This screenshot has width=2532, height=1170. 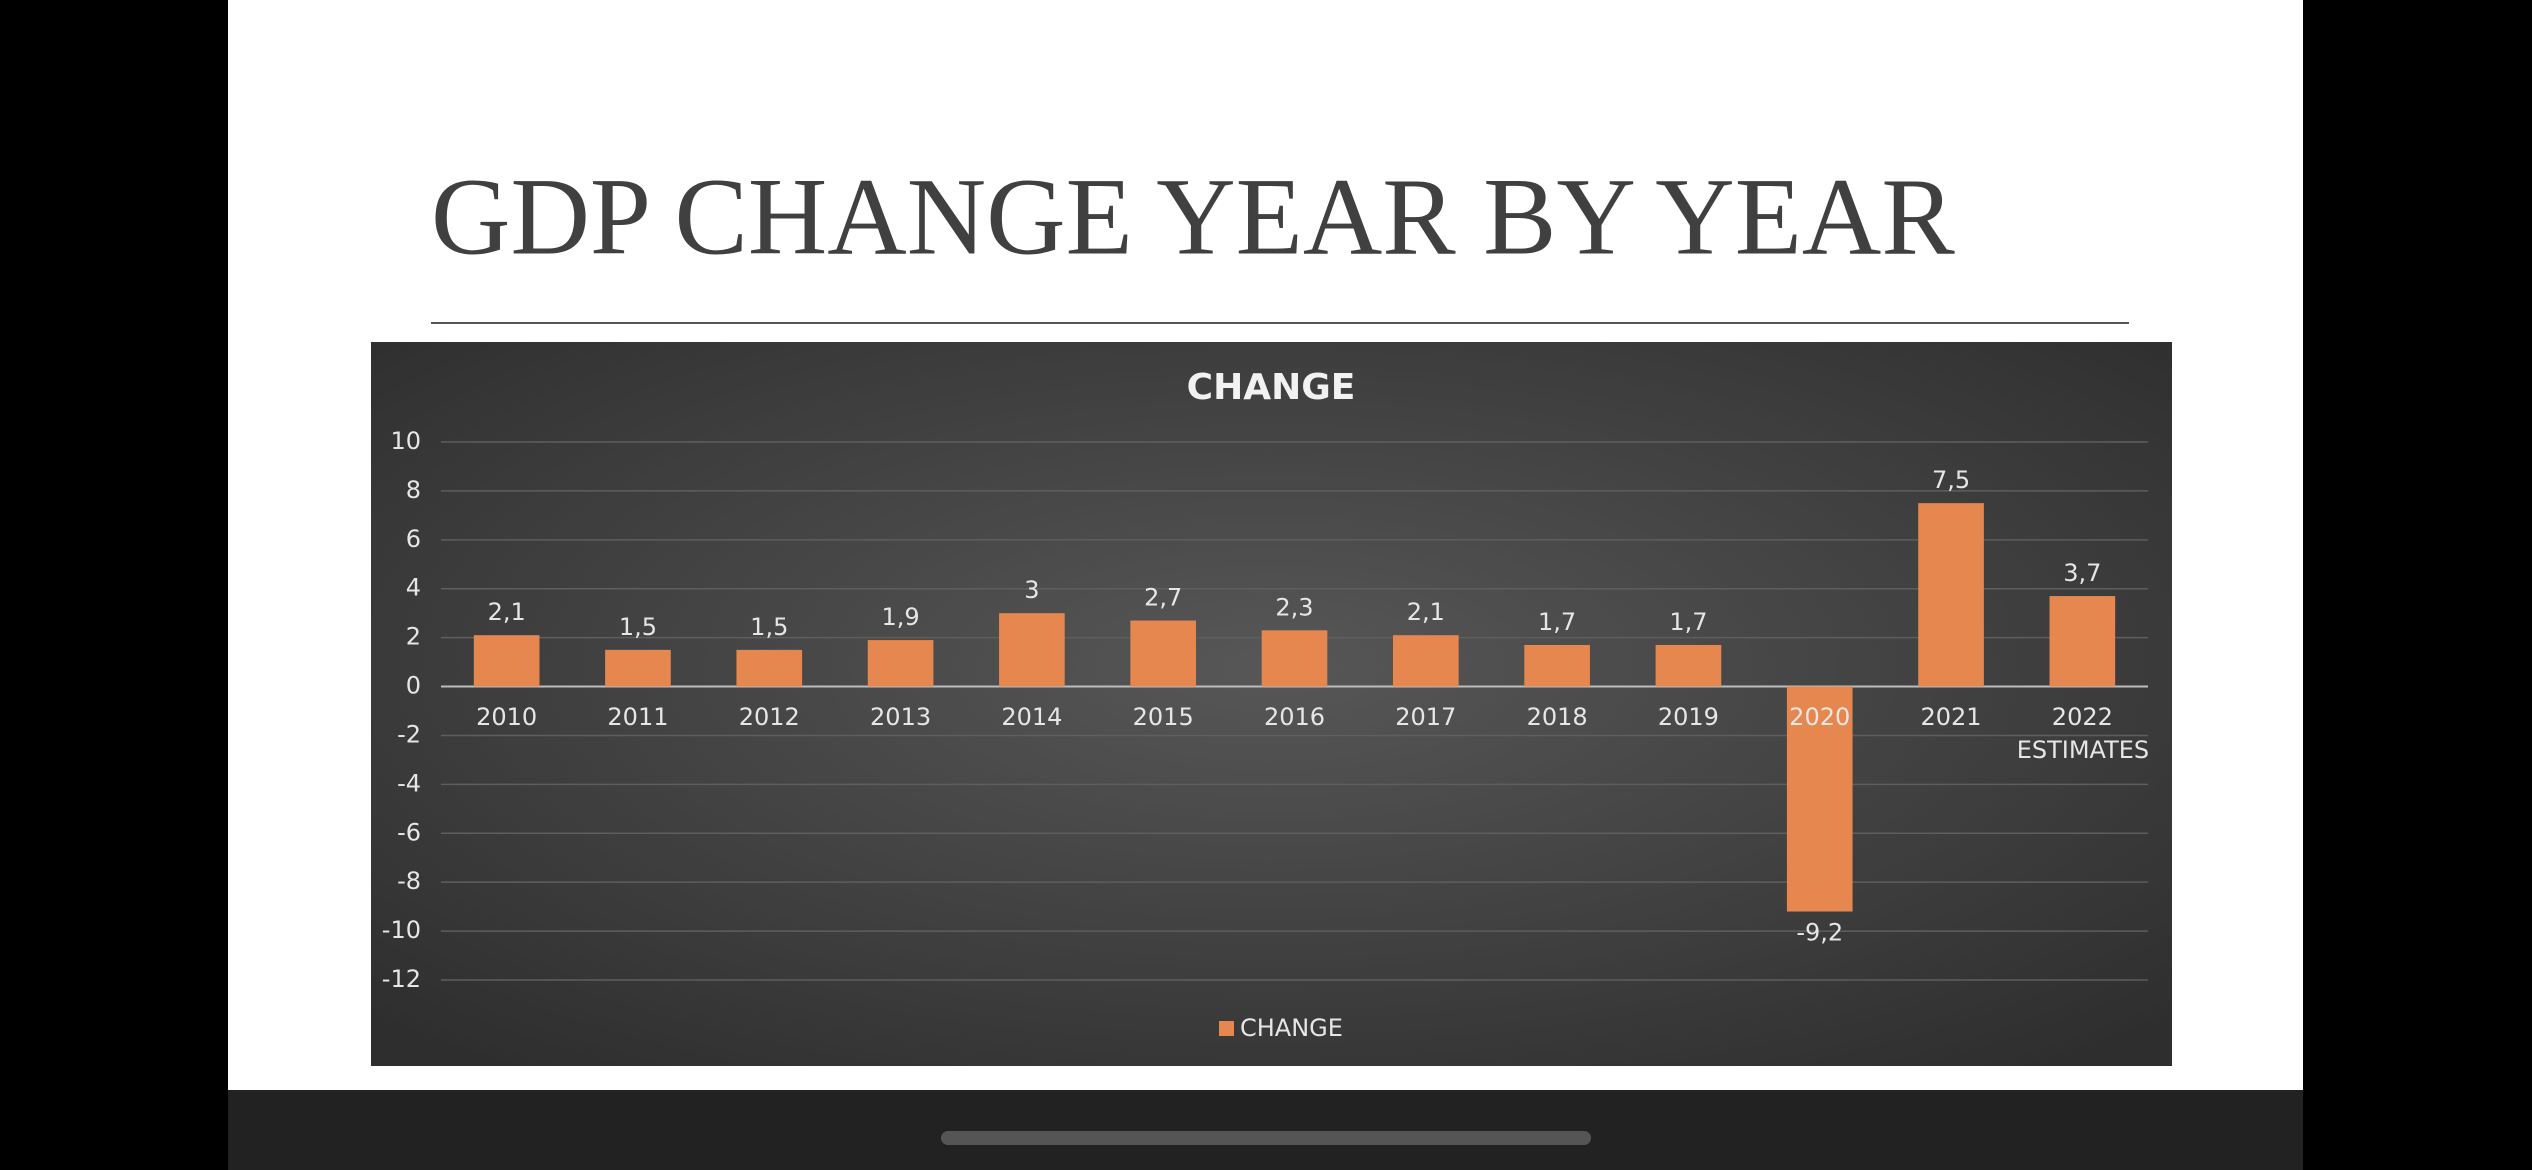 I want to click on x-tick-label: 2012, so click(x=769, y=716).